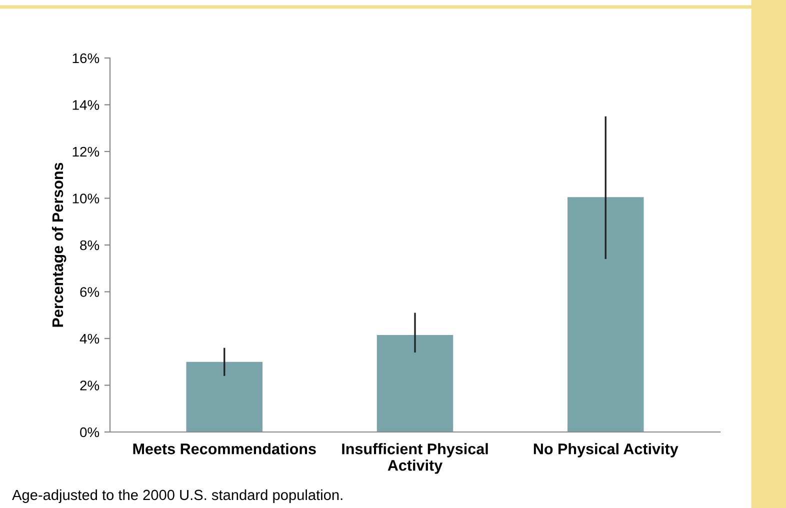 The width and height of the screenshot is (786, 508). What do you see at coordinates (86, 105) in the screenshot?
I see `y-tick-label: 14%` at bounding box center [86, 105].